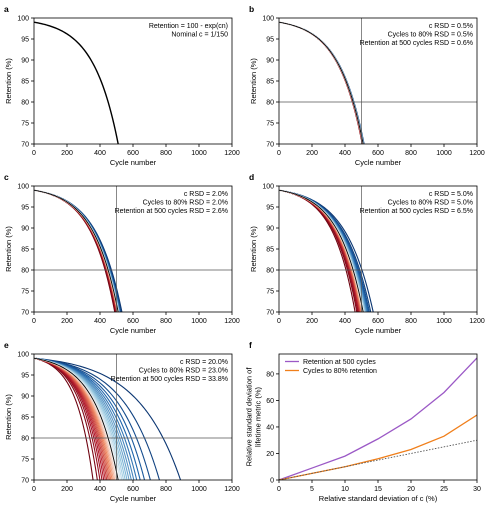 The height and width of the screenshot is (510, 490). Describe the element at coordinates (185, 203) in the screenshot. I see `annotation: Cycles to 80% RSD = 2.0%` at that location.